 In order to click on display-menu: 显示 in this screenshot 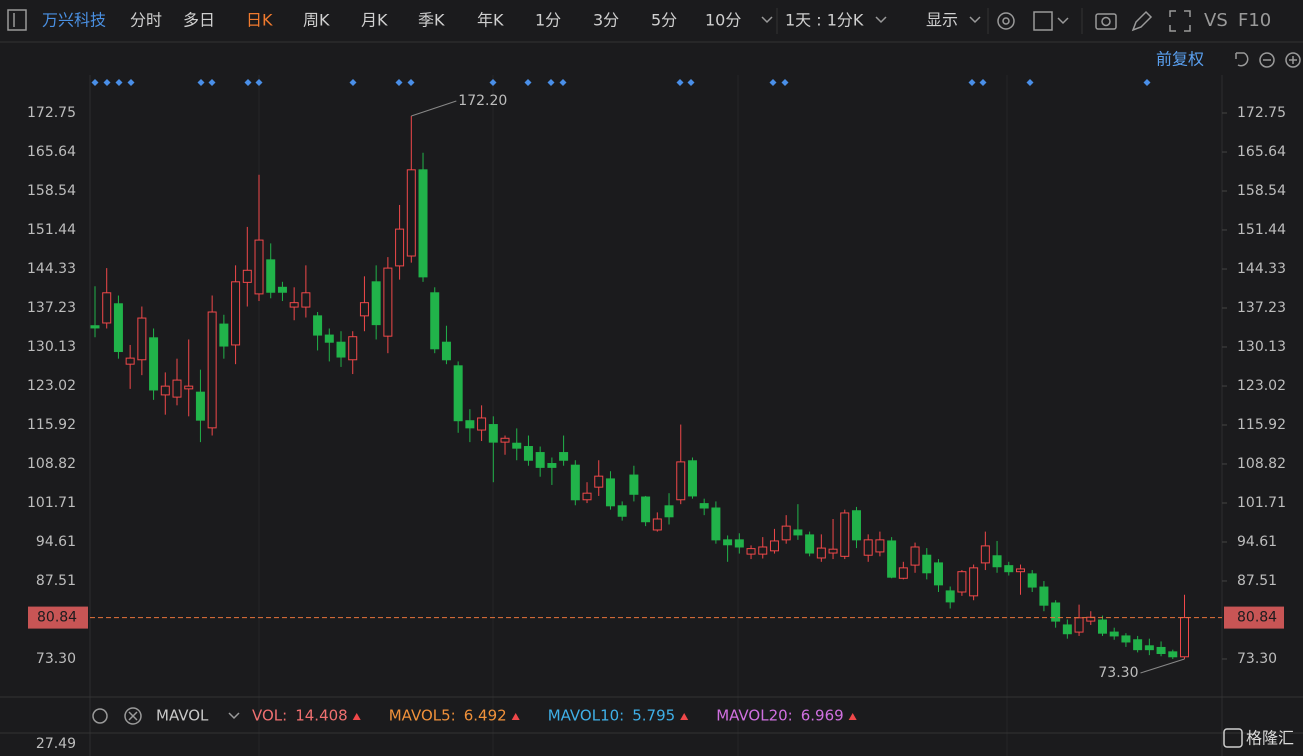, I will do `click(942, 20)`.